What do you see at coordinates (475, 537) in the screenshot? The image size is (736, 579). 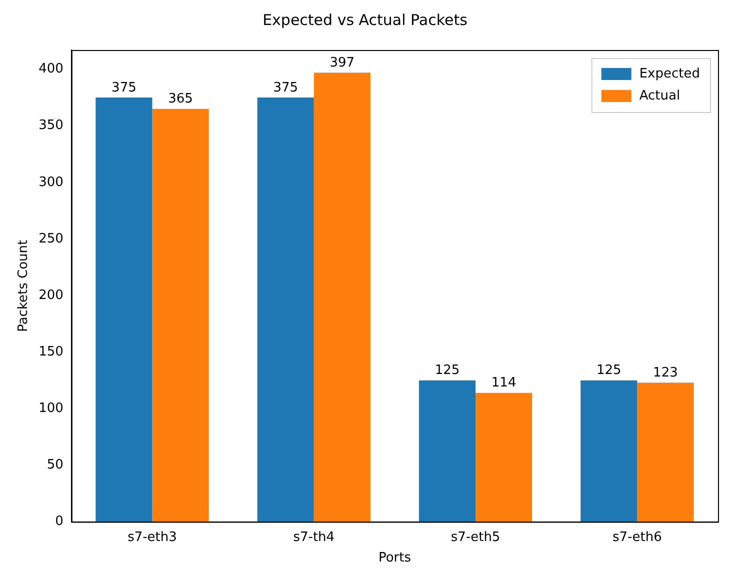 I see `x-tick-label: s7-eth5` at bounding box center [475, 537].